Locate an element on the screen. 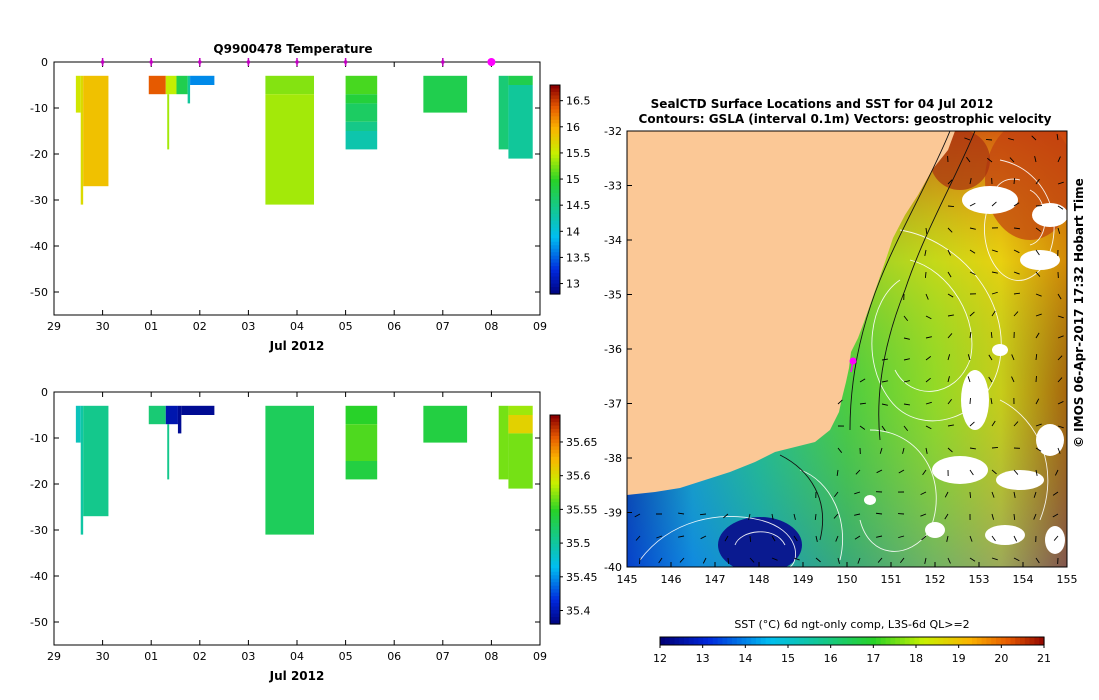  colorbar-tick-label-2: 35.55 is located at coordinates (582, 509).